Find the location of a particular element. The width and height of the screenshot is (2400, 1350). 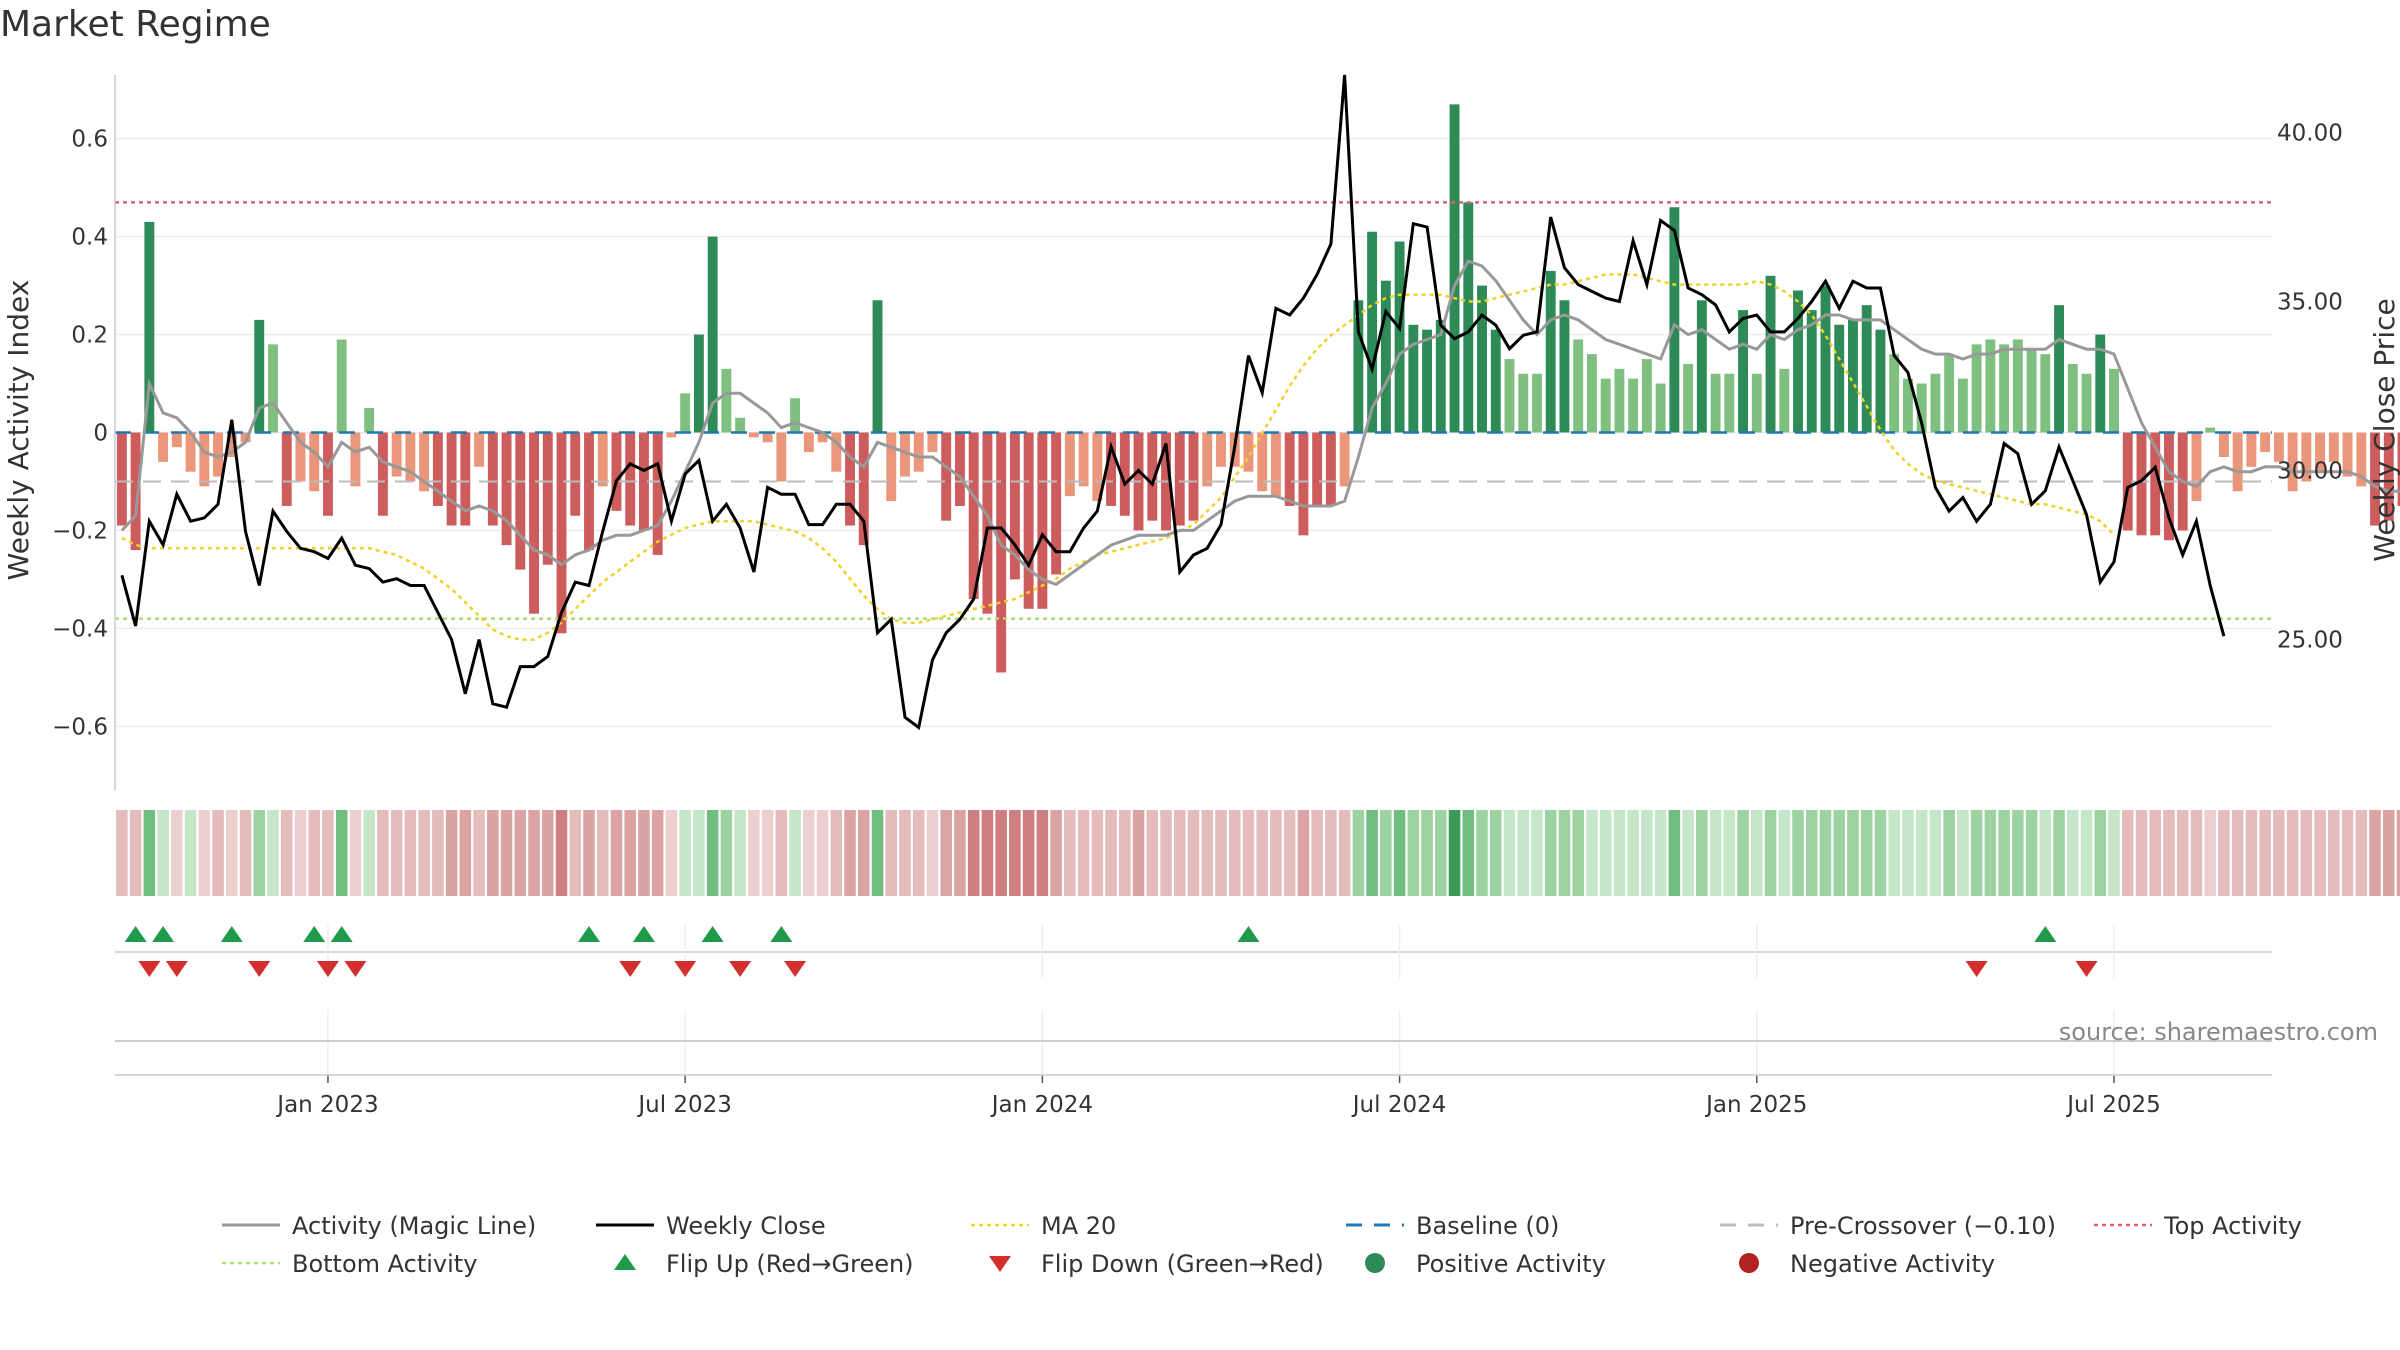

legend-item: Positive Activity is located at coordinates (1485, 1264).